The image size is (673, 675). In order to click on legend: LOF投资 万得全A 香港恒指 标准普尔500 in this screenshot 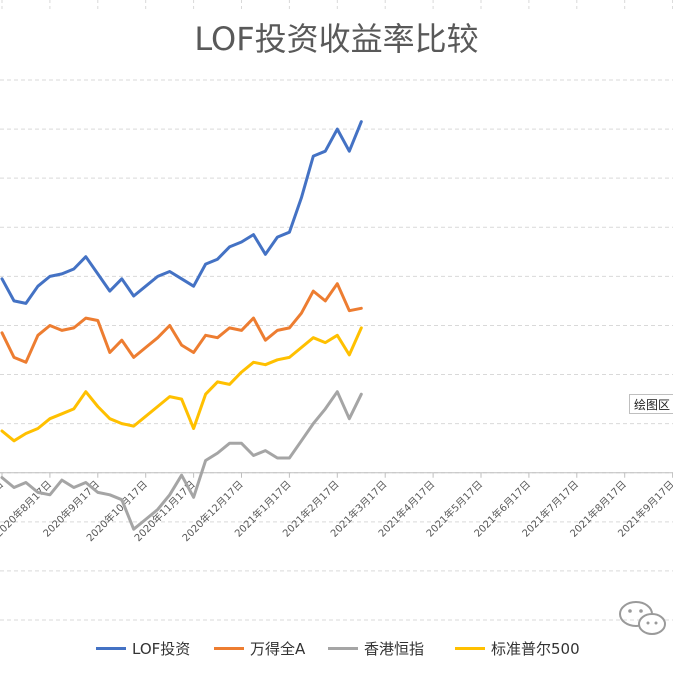, I will do `click(336, 648)`.